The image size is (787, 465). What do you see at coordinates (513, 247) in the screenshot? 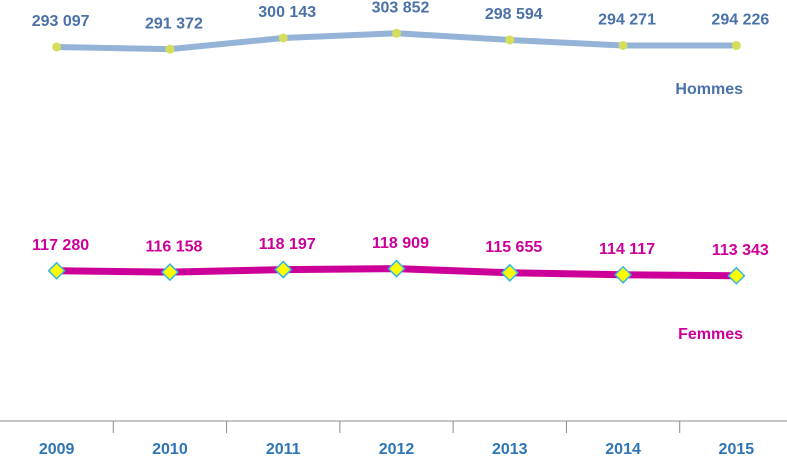
I see `data-label: 115 655` at bounding box center [513, 247].